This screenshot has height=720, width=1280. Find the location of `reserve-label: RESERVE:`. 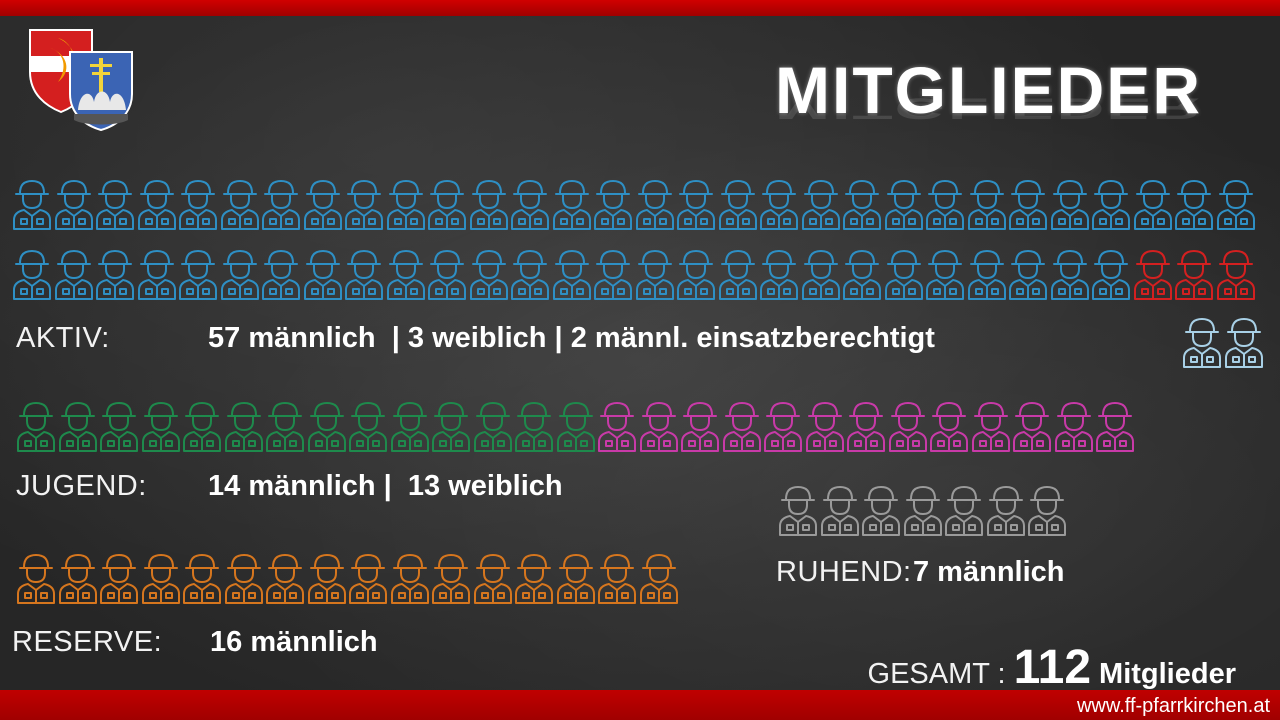

reserve-label: RESERVE: is located at coordinates (87, 642).